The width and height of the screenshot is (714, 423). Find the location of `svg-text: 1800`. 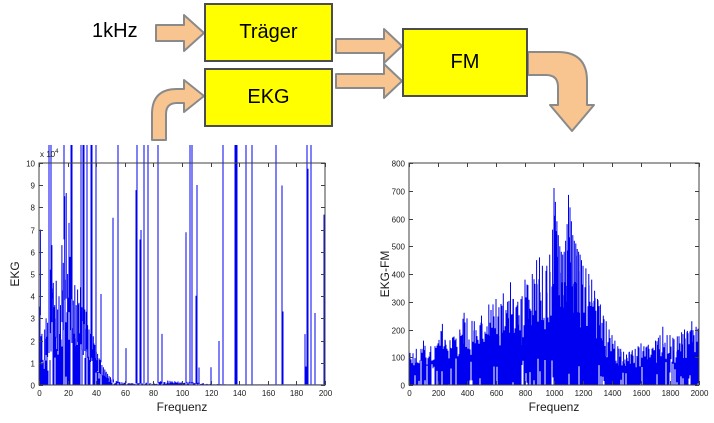

svg-text: 1800 is located at coordinates (671, 393).